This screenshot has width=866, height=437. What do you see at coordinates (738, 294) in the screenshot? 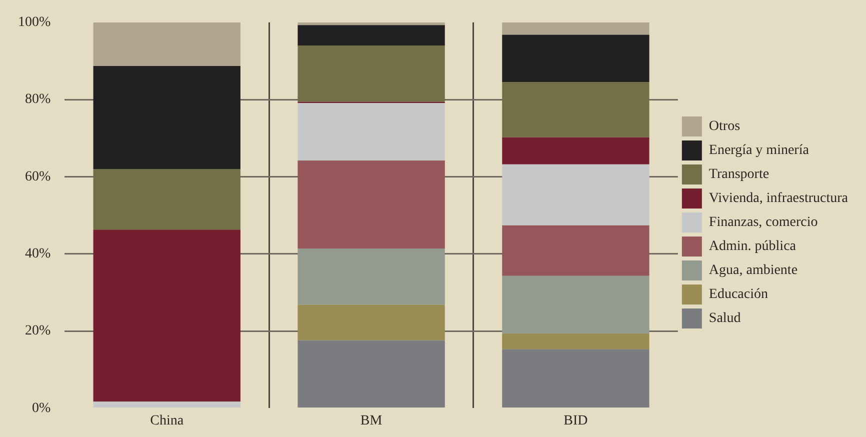
I see `legend-label: Educación` at bounding box center [738, 294].